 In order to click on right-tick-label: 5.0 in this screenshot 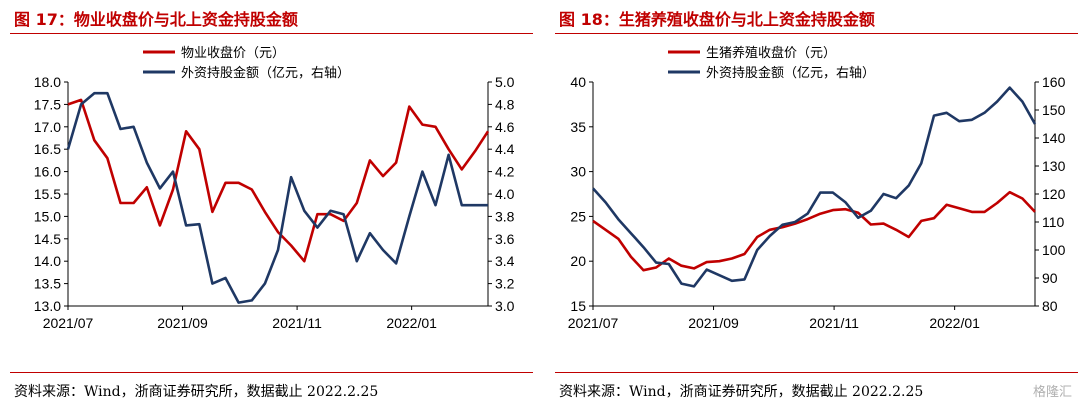, I will do `click(505, 82)`.